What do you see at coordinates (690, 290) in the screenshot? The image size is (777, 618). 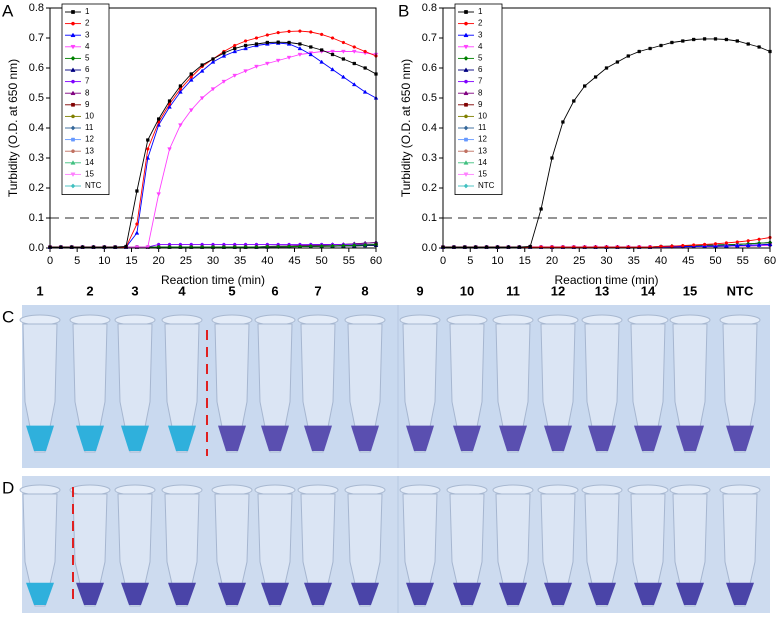 I see `tube-label: 15` at bounding box center [690, 290].